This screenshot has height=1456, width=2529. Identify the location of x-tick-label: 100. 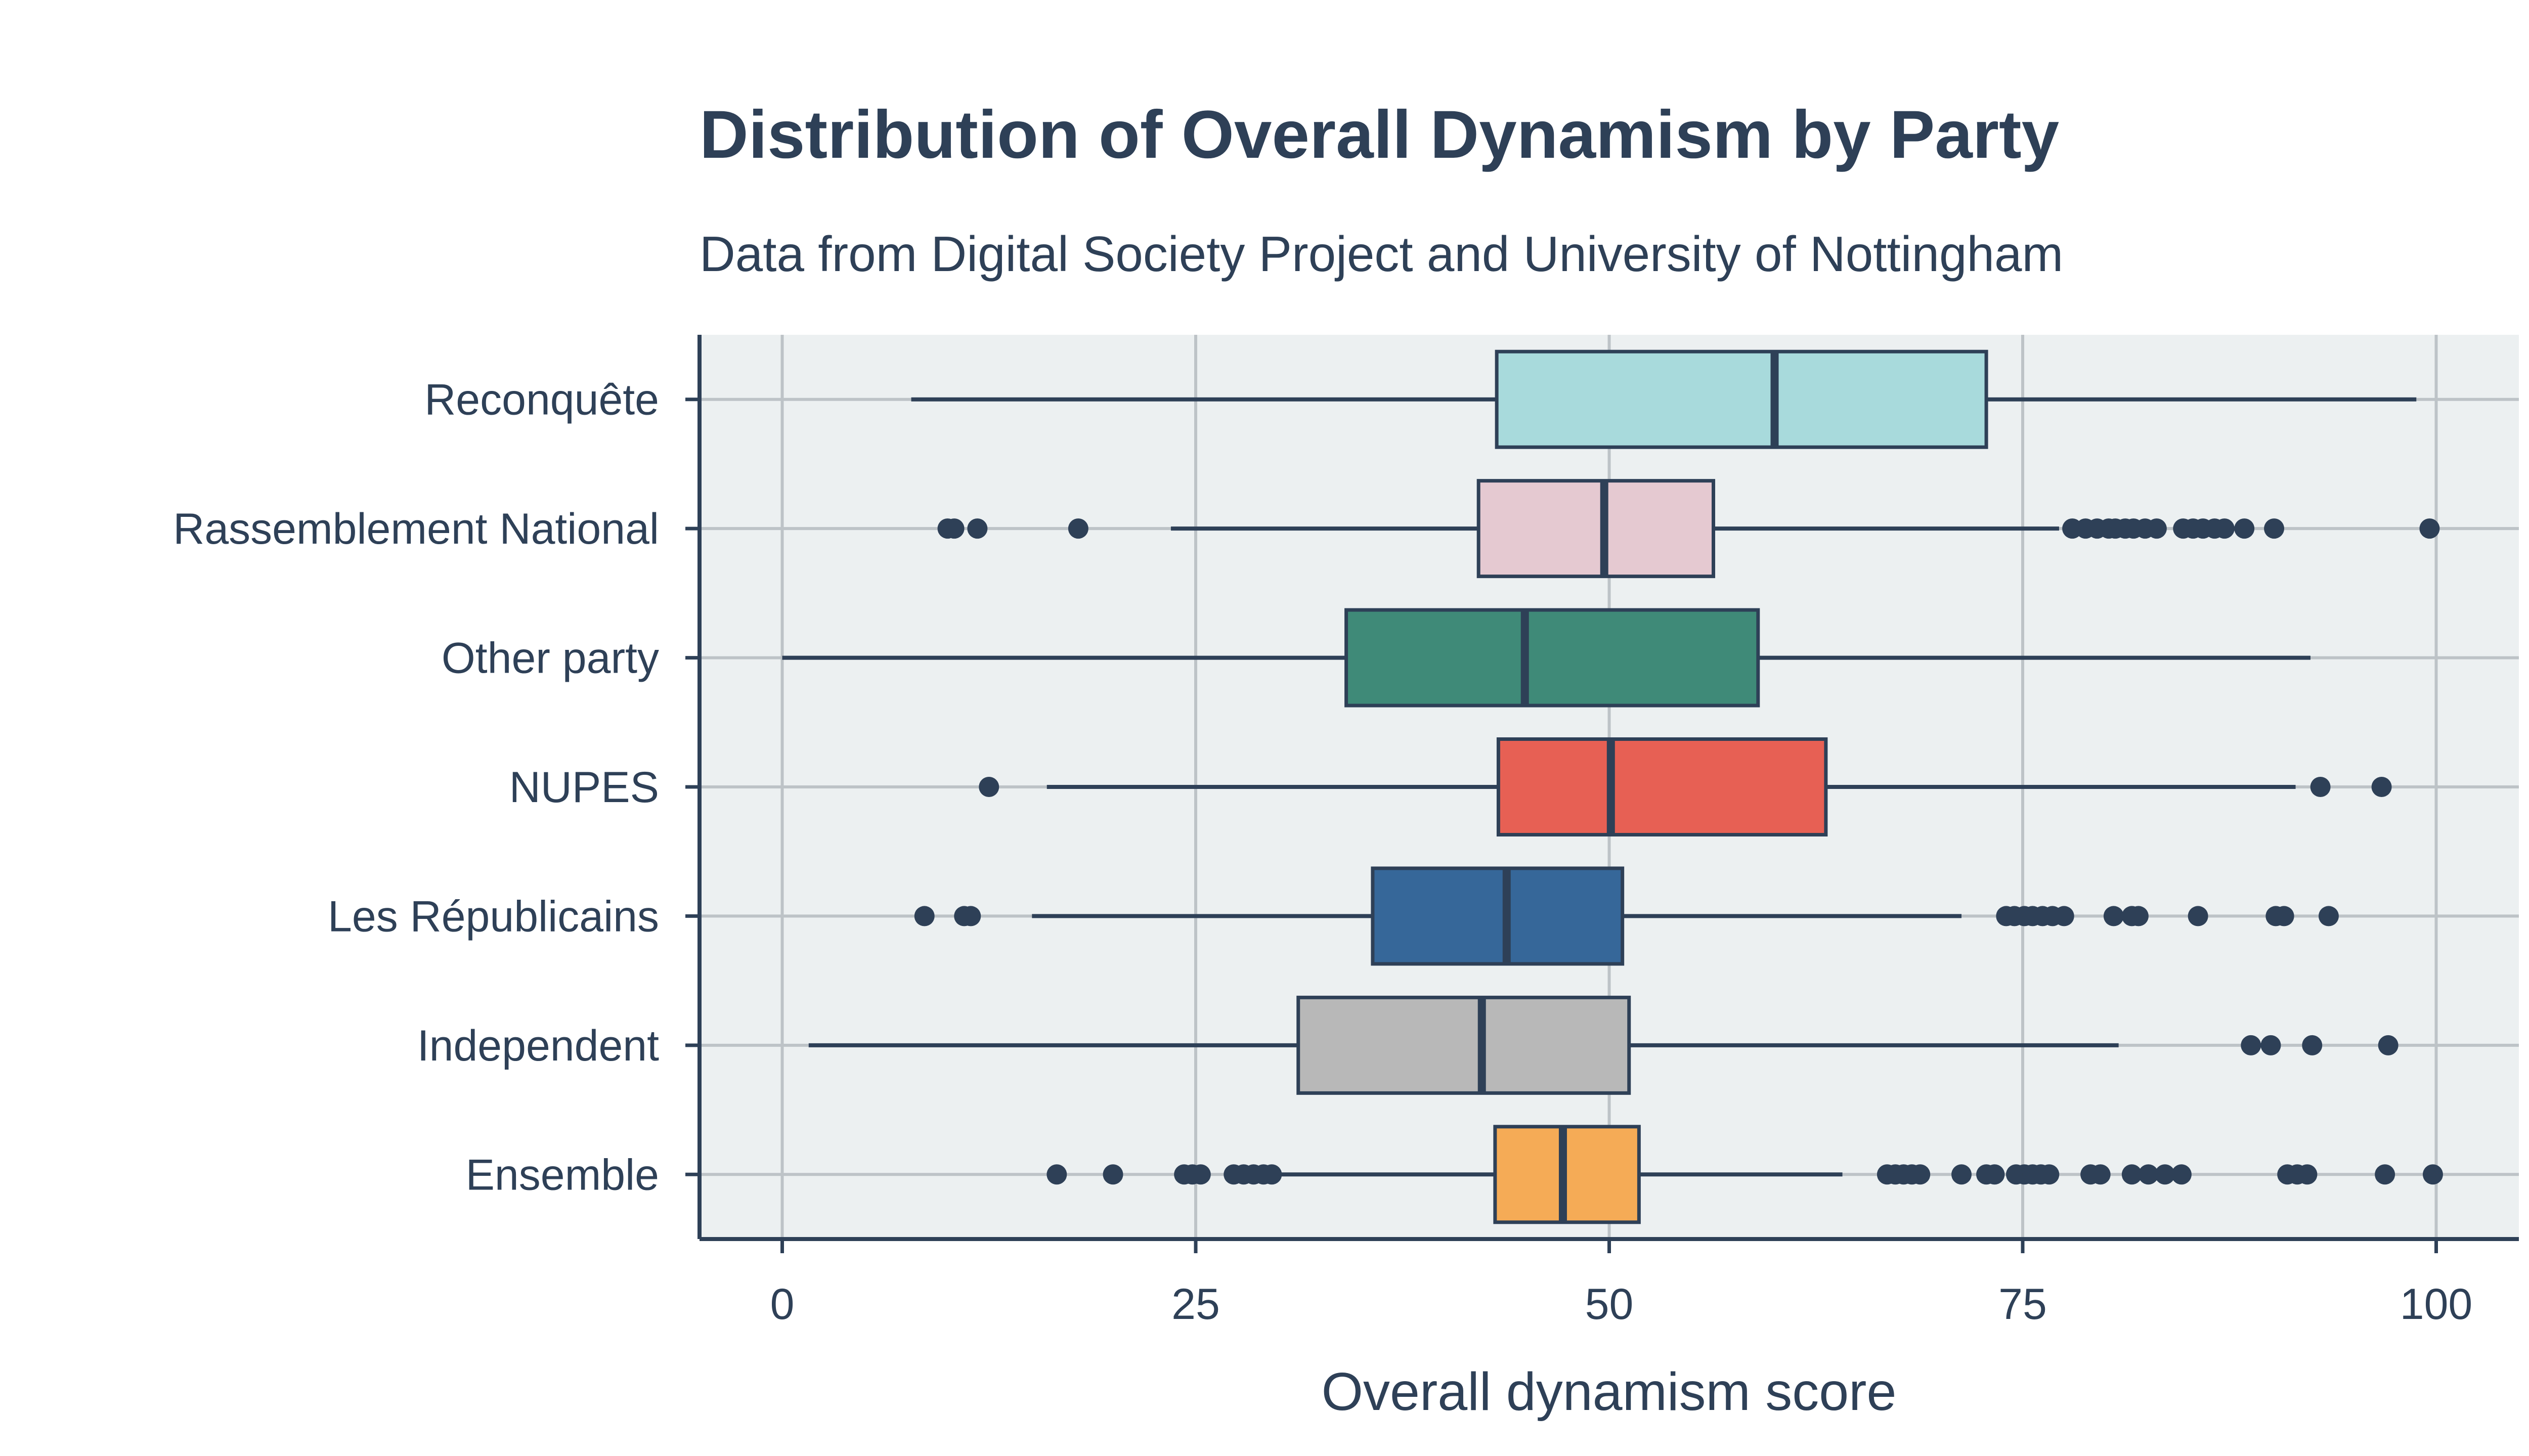
(2437, 1304).